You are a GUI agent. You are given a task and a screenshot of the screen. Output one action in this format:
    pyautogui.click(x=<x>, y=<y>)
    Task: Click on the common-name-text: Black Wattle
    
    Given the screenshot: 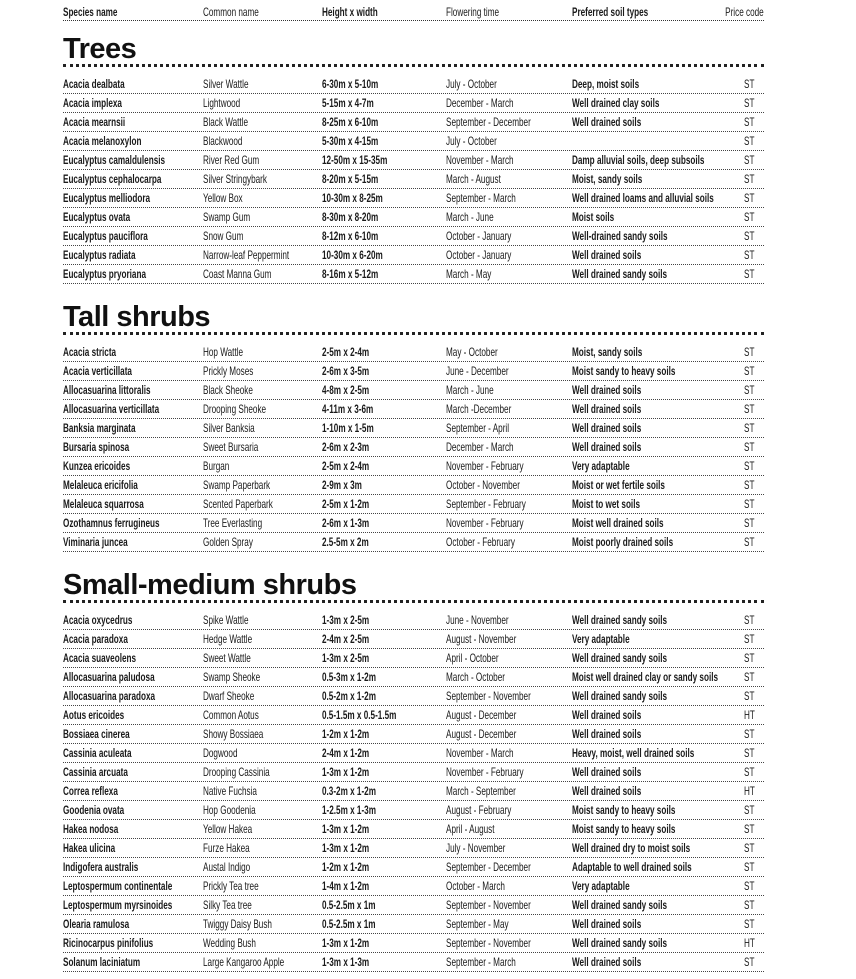 What is the action you would take?
    pyautogui.click(x=226, y=122)
    